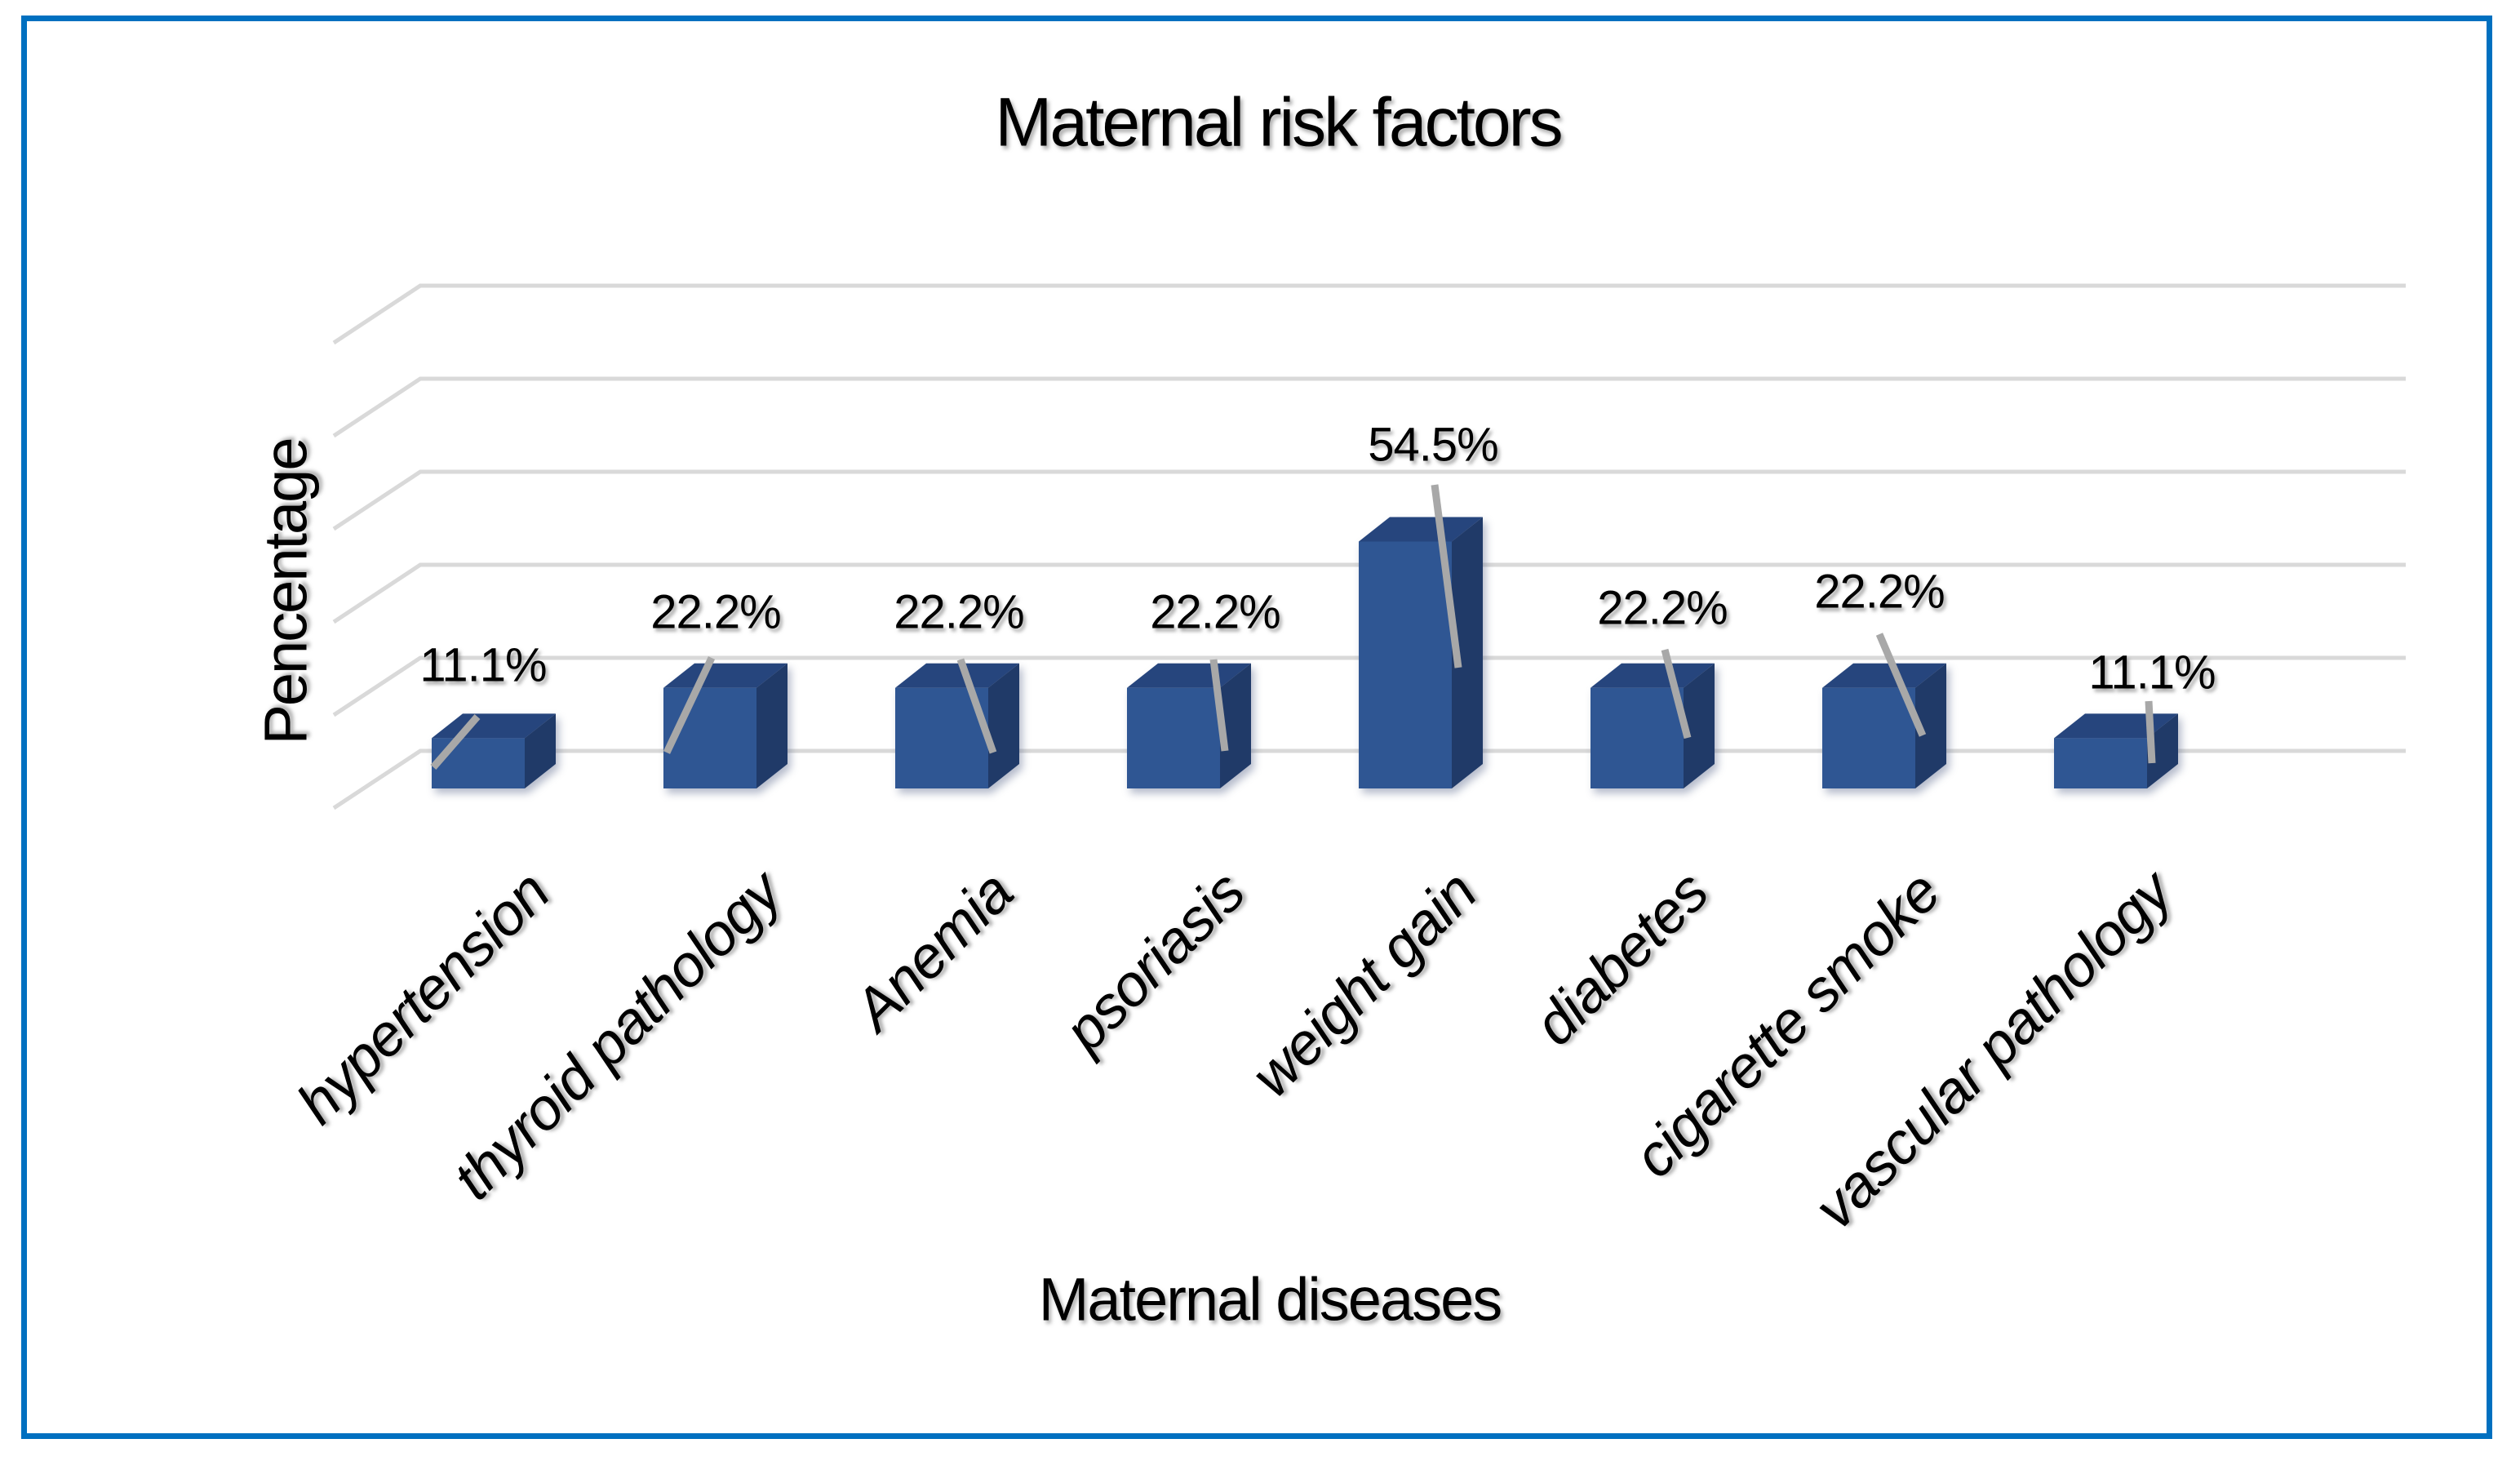  What do you see at coordinates (1447, 576) in the screenshot?
I see `leader-line-weight-gain` at bounding box center [1447, 576].